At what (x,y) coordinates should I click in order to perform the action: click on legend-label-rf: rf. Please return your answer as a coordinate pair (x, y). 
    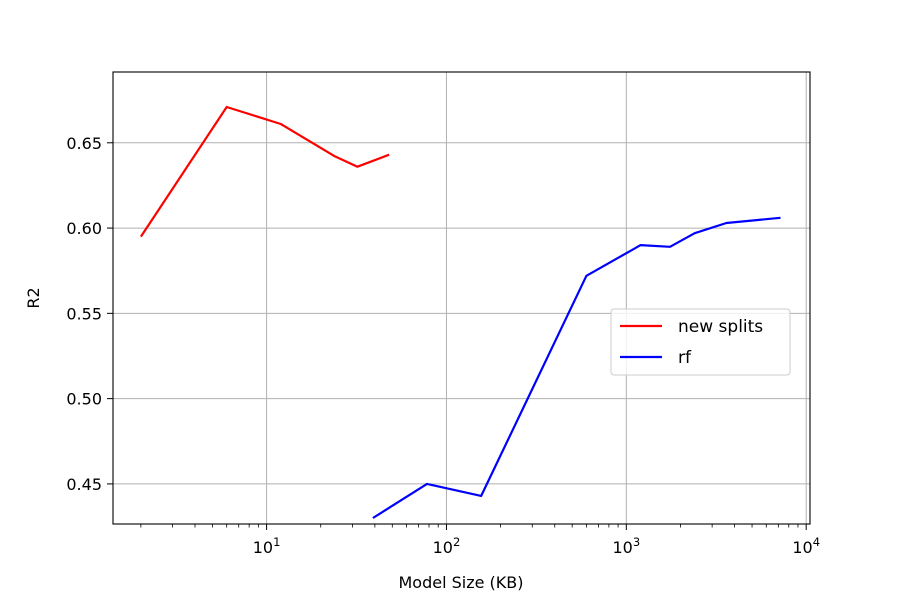
    Looking at the image, I should click on (685, 358).